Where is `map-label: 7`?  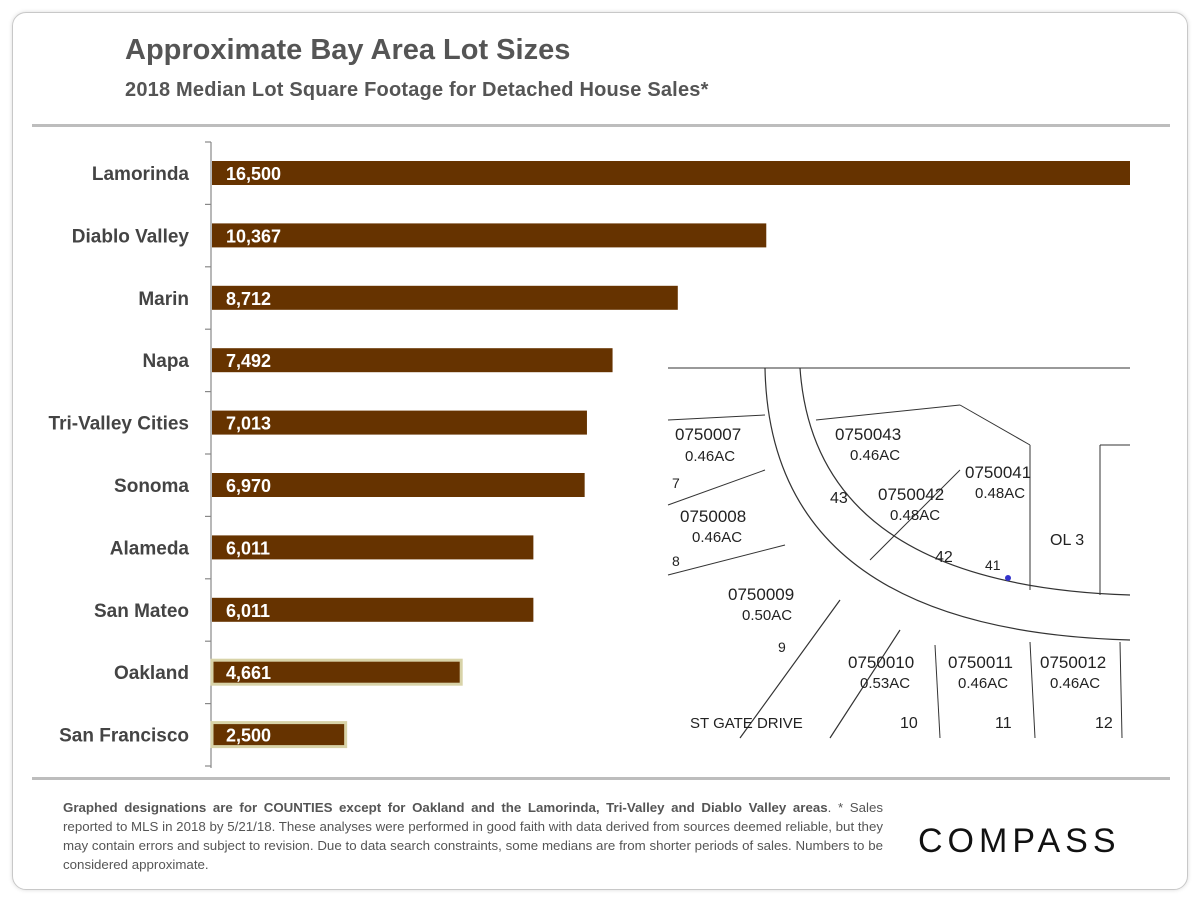 map-label: 7 is located at coordinates (676, 483).